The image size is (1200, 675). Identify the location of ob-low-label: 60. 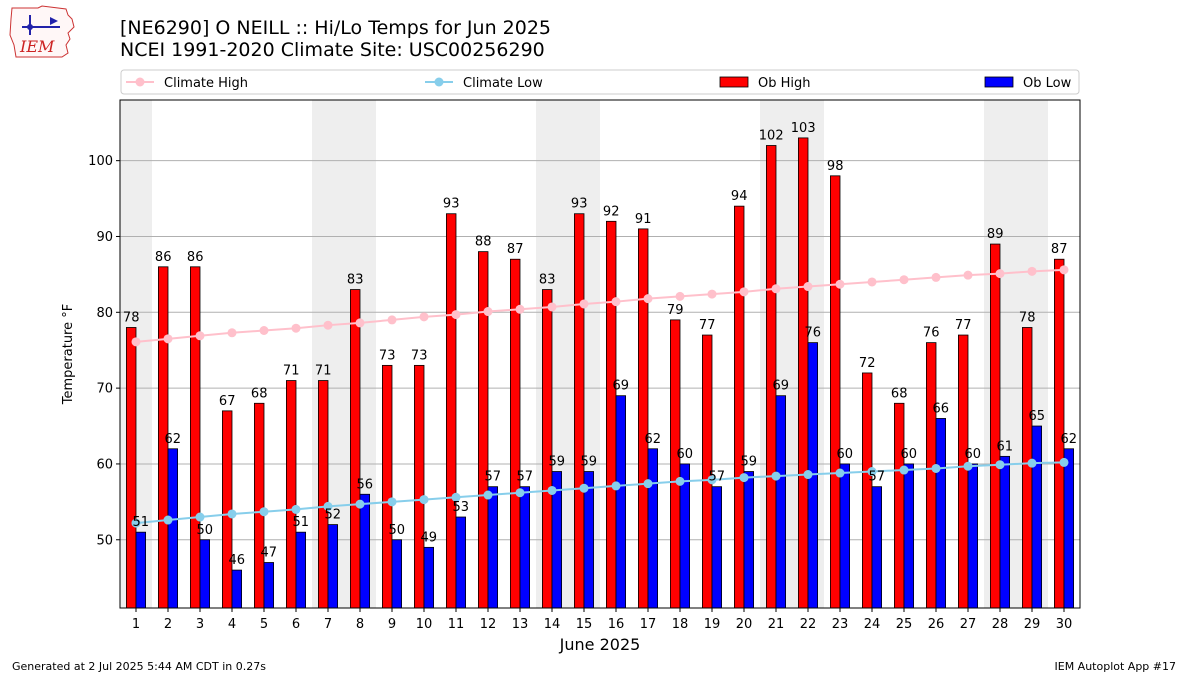
(909, 454).